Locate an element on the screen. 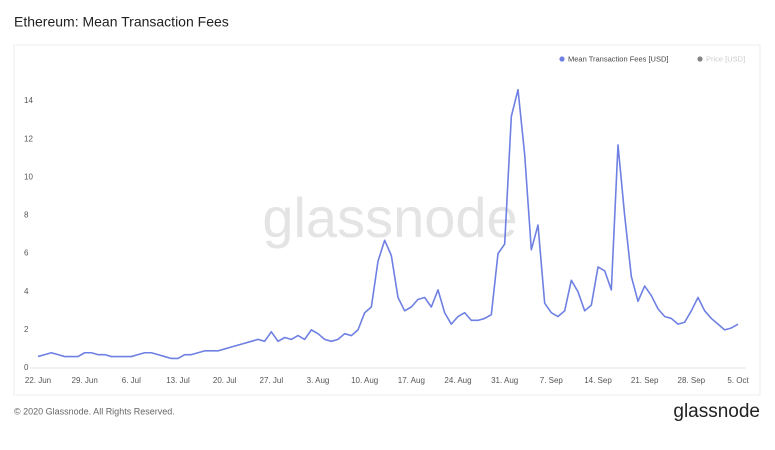  x-tick-label: 22. Jun is located at coordinates (38, 380).